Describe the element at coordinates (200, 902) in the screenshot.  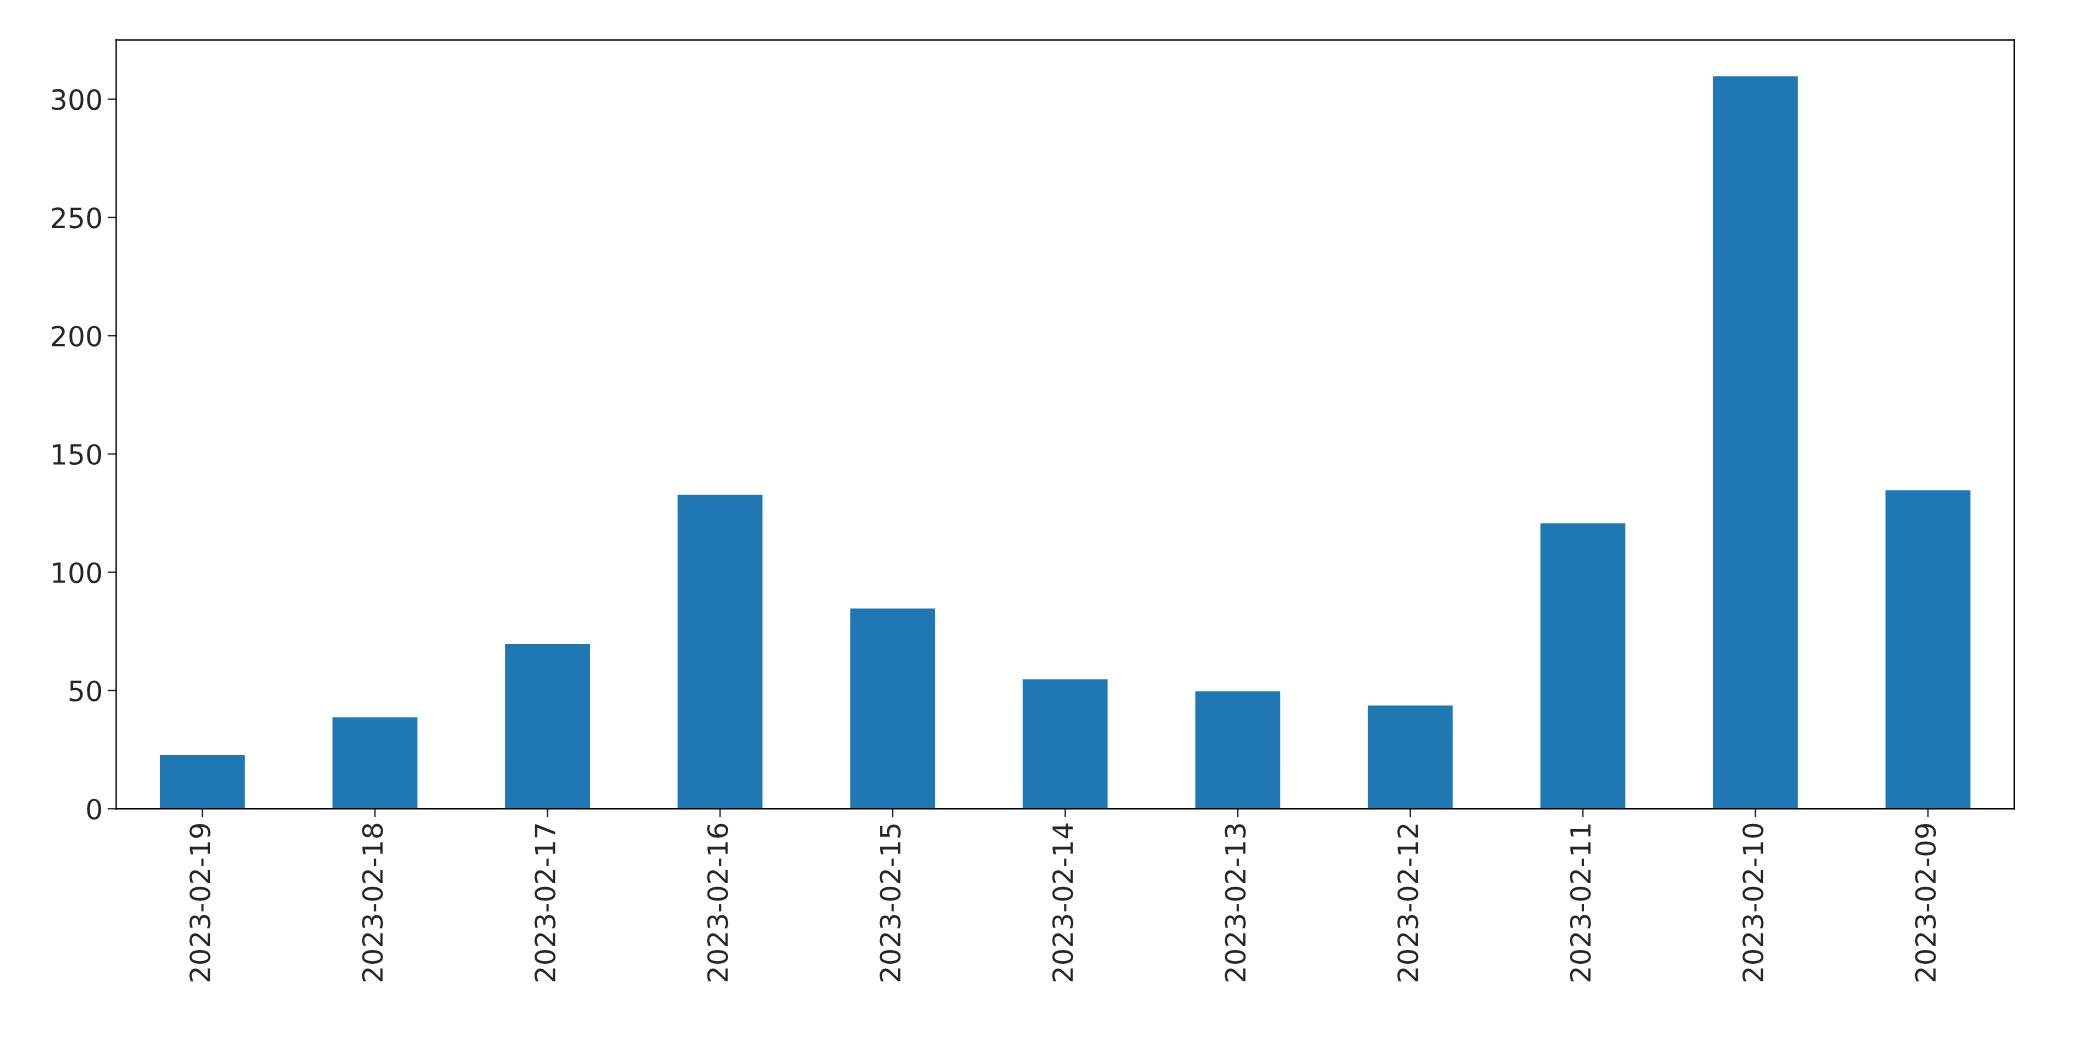
I see `x-tick-label: 2023-02-19` at that location.